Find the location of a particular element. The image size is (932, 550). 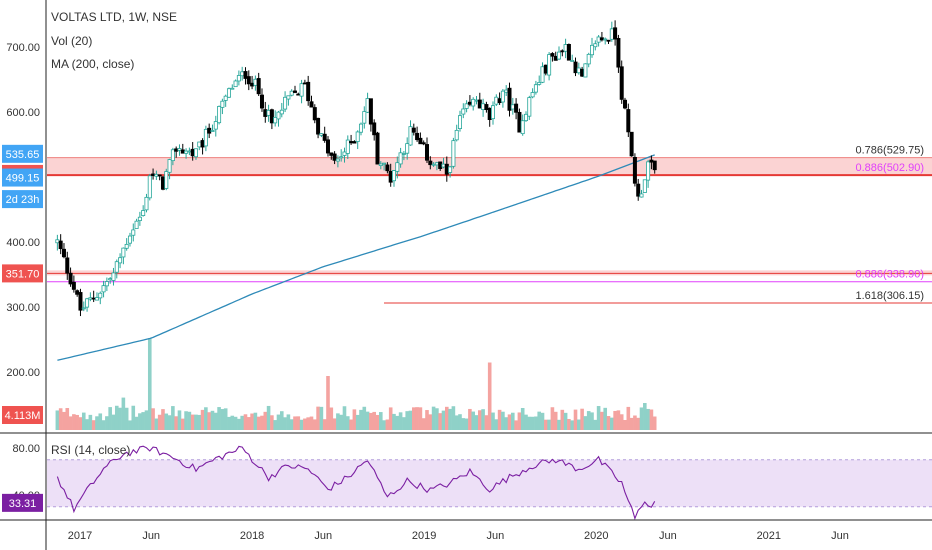

time-axis: 2017 Jun 2018 Jun 2019 Jun 2020 Jun 2021 Jun is located at coordinates (458, 536).